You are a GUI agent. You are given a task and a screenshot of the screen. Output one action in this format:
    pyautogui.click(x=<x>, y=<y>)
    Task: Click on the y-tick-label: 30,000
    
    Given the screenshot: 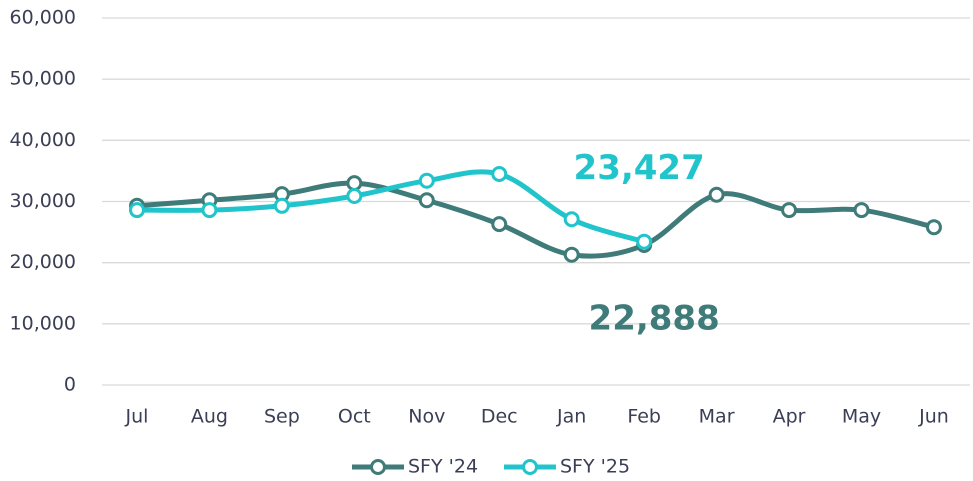 What is the action you would take?
    pyautogui.click(x=43, y=201)
    